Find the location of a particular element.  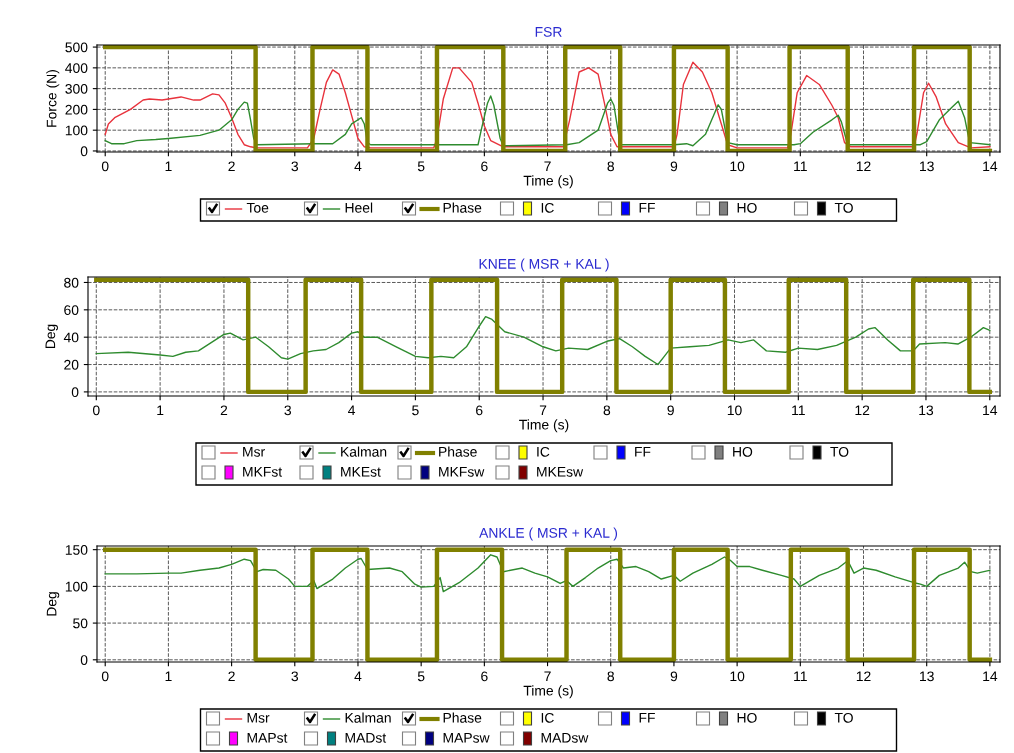

y-tick-label: 150 is located at coordinates (76, 550).